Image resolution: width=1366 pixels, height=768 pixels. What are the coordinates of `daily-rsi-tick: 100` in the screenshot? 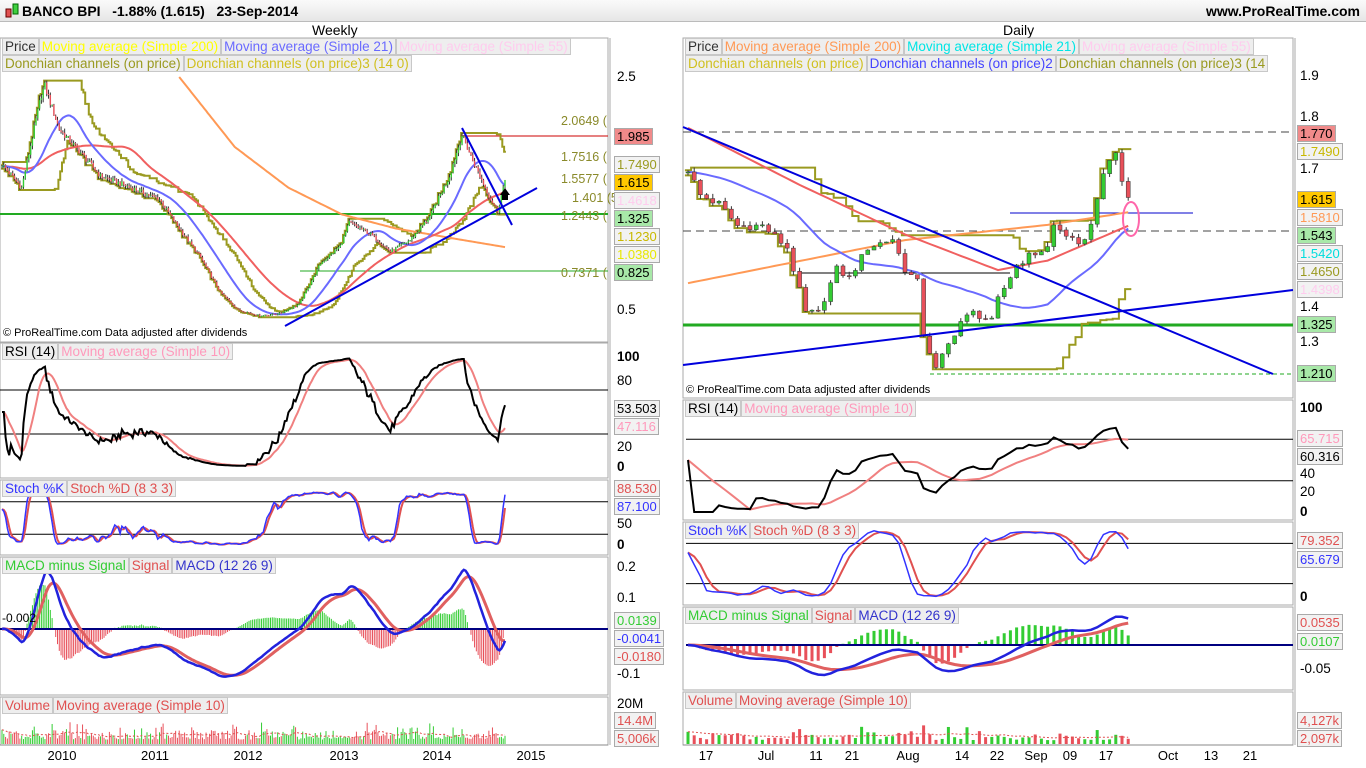 It's located at (1311, 407).